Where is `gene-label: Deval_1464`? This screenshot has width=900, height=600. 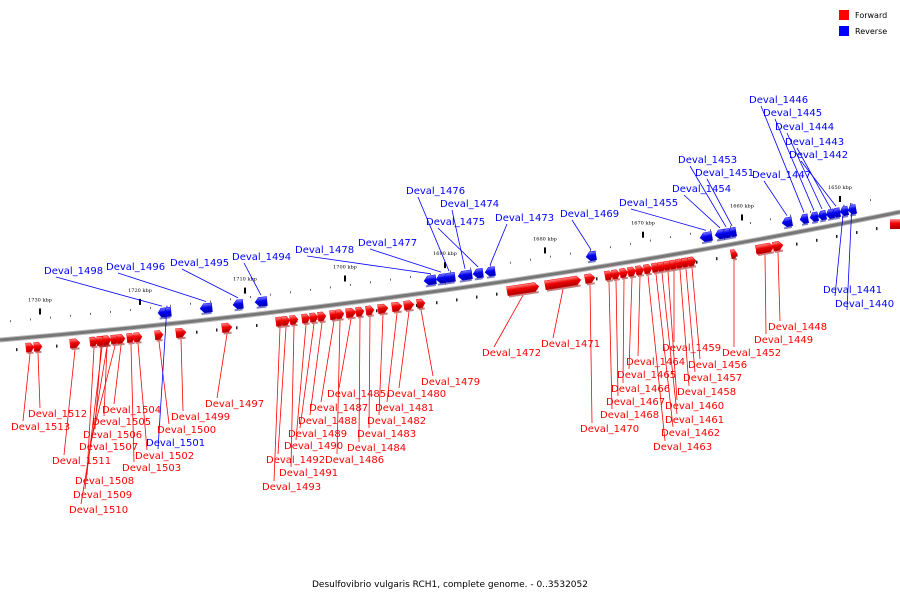
gene-label: Deval_1464 is located at coordinates (655, 362).